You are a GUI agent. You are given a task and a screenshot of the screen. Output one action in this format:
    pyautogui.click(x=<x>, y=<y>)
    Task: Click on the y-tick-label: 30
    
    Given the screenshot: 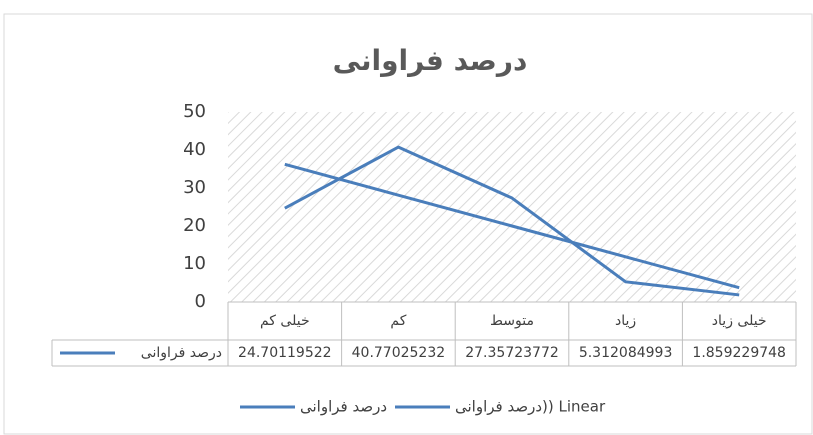 What is the action you would take?
    pyautogui.click(x=194, y=187)
    